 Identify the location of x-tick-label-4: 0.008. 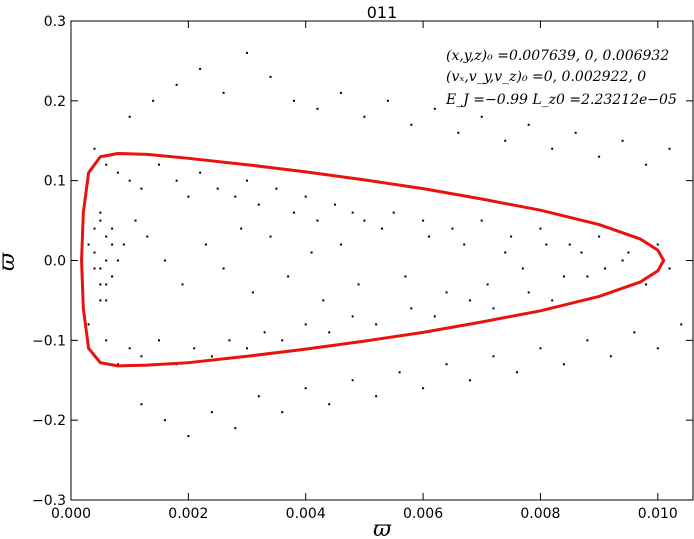
(540, 514).